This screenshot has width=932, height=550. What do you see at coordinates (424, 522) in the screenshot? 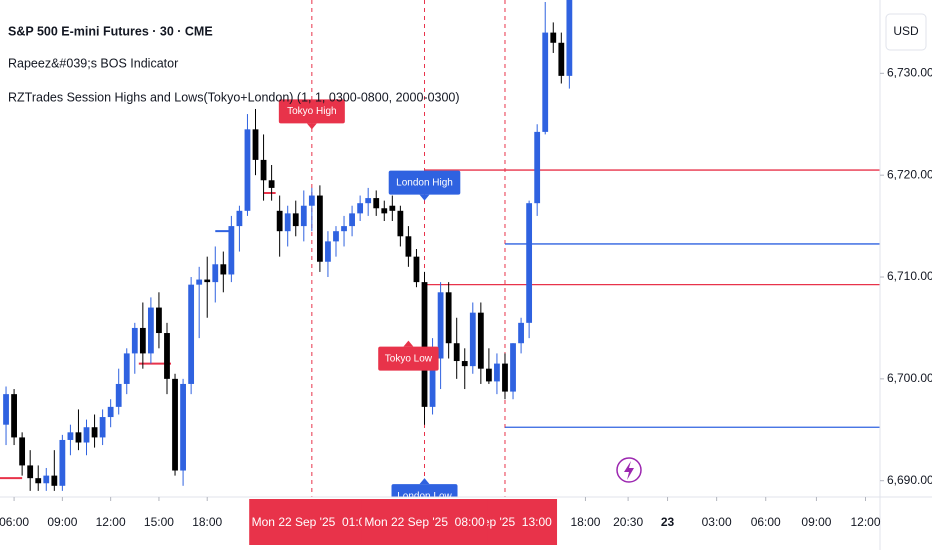
I see `session-date-label: Mon 22 Sep '25 08:00` at bounding box center [424, 522].